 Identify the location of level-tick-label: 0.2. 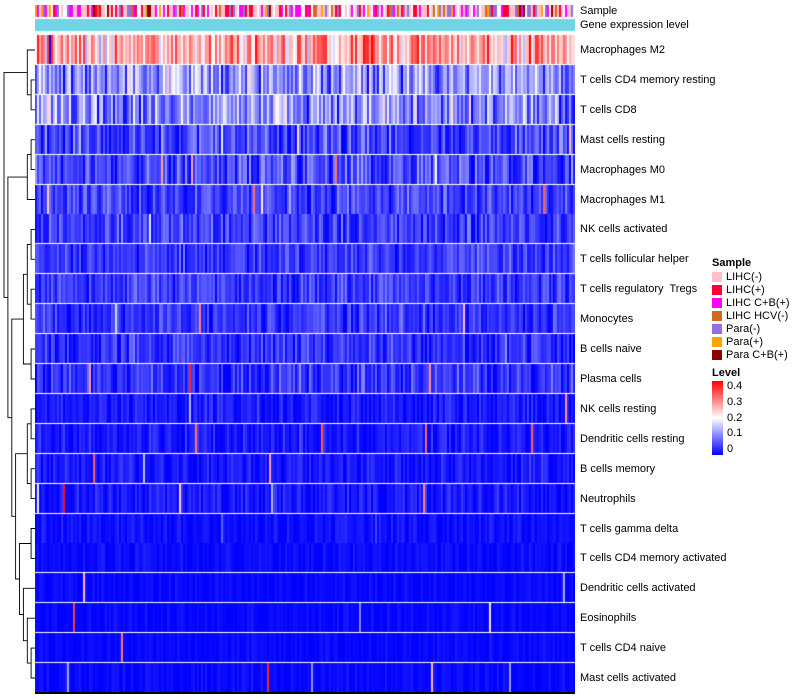
(735, 417).